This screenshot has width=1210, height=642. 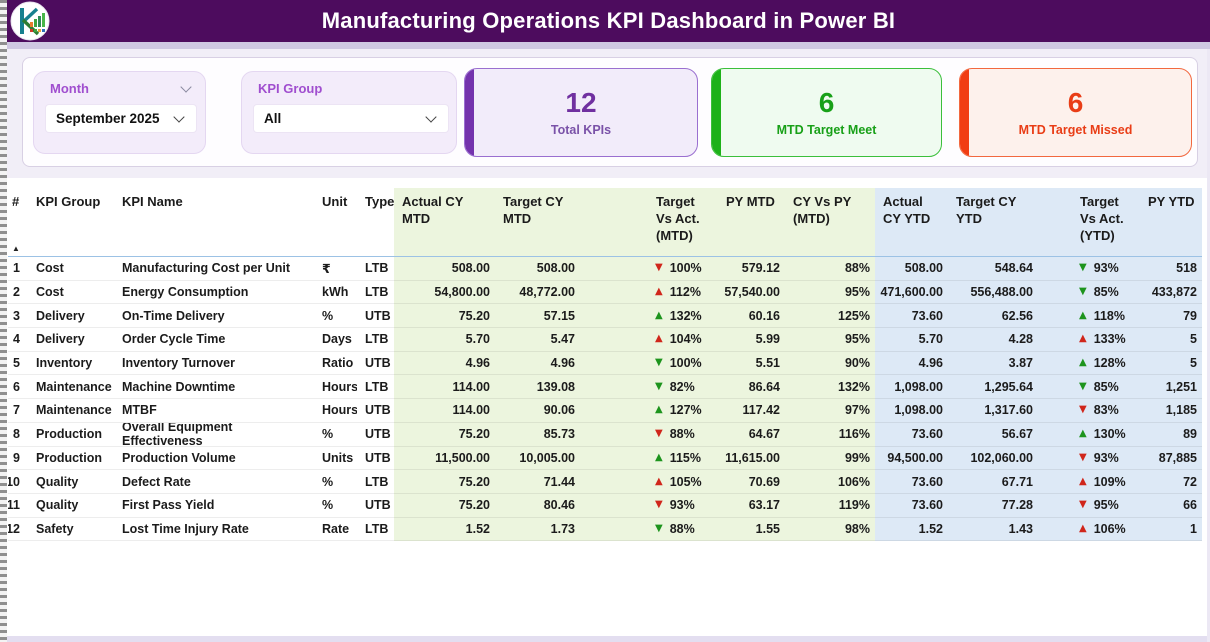 I want to click on target-vs-act-mtd-cell: ▼ 82%, so click(x=683, y=387).